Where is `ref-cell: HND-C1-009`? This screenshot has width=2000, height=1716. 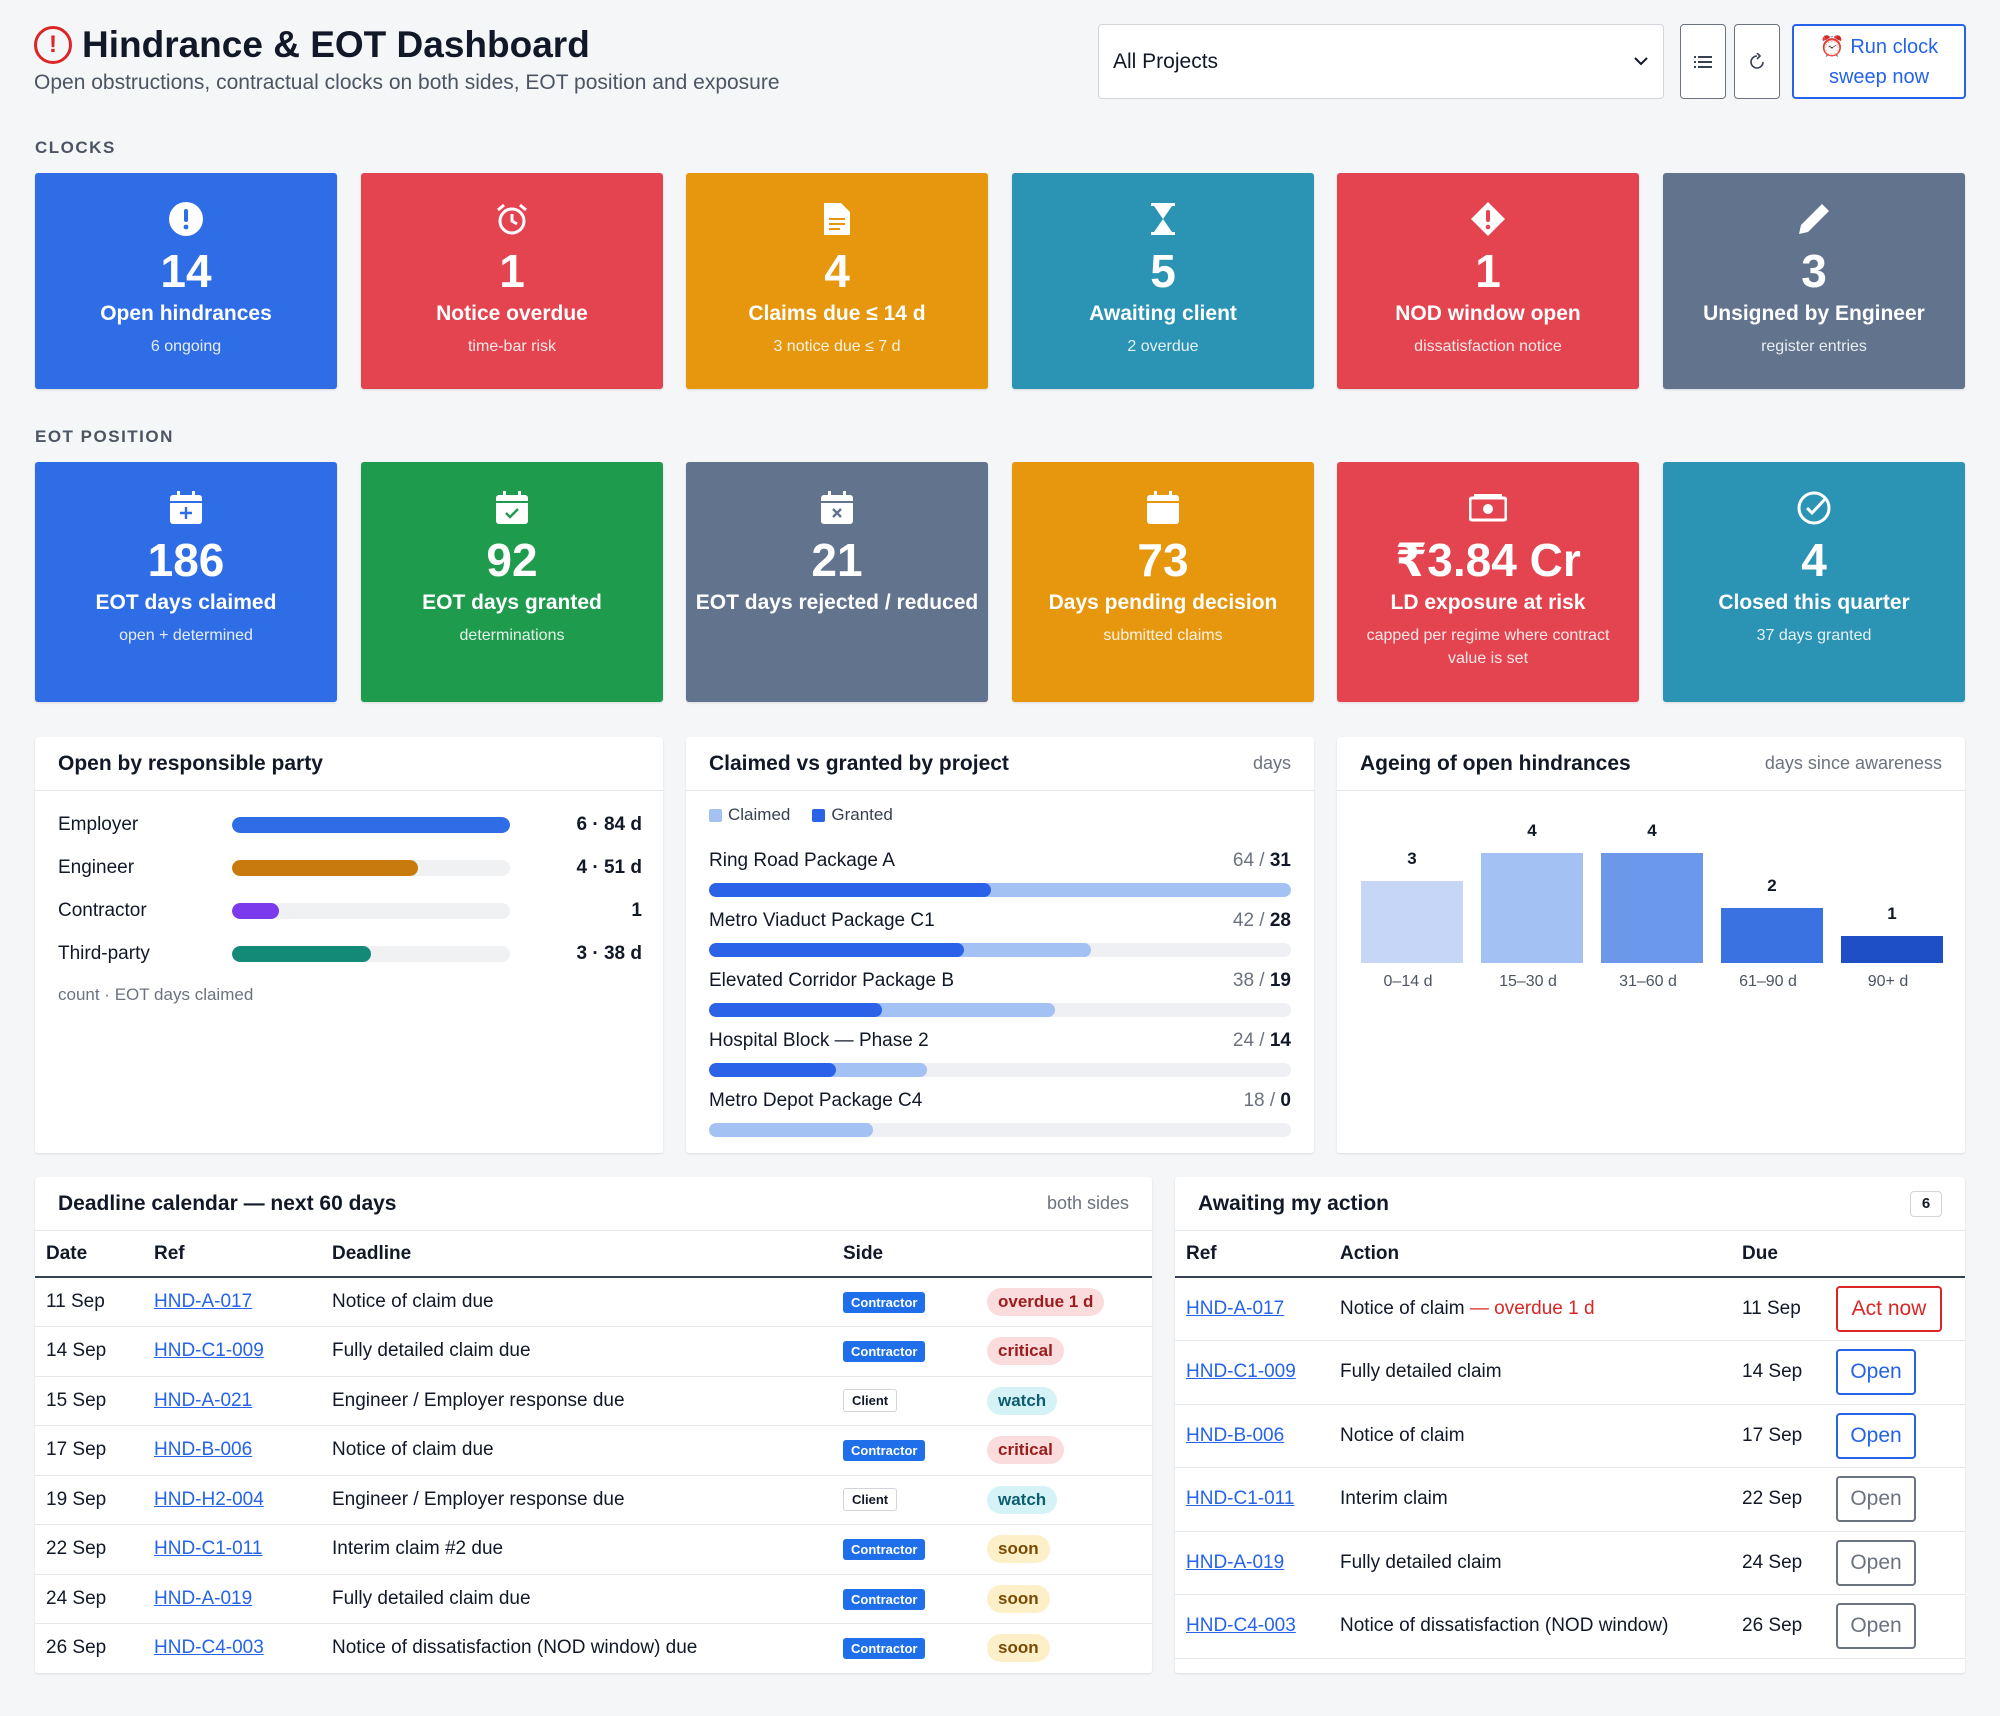 ref-cell: HND-C1-009 is located at coordinates (1252, 1372).